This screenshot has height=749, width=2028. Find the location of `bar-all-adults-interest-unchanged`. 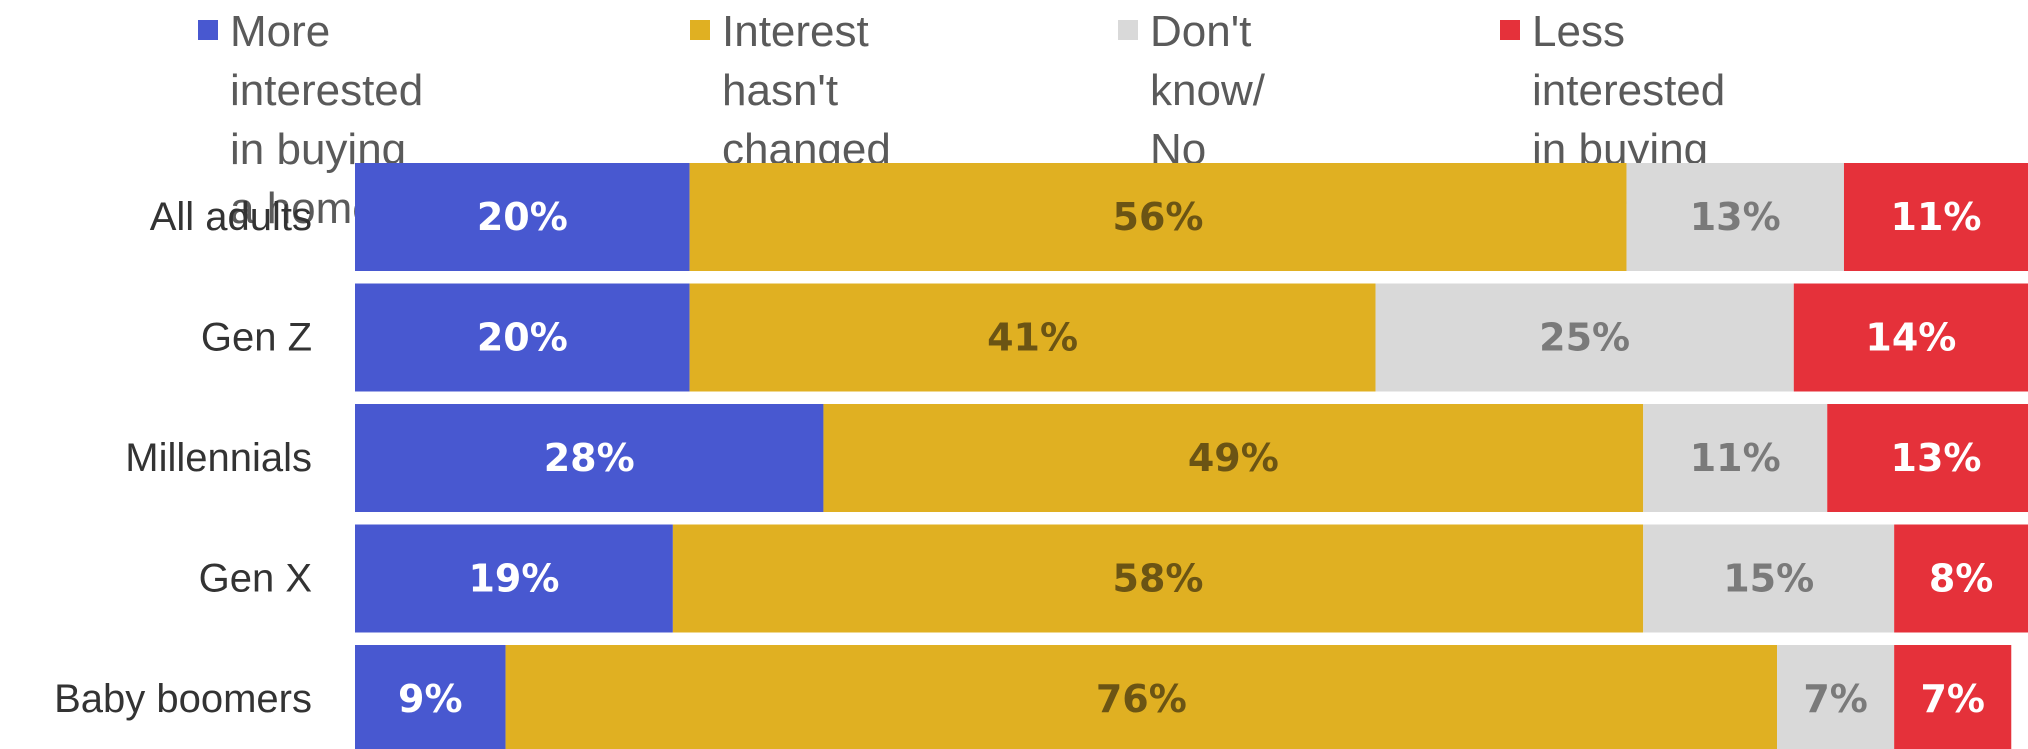

bar-all-adults-interest-unchanged is located at coordinates (1158, 217).